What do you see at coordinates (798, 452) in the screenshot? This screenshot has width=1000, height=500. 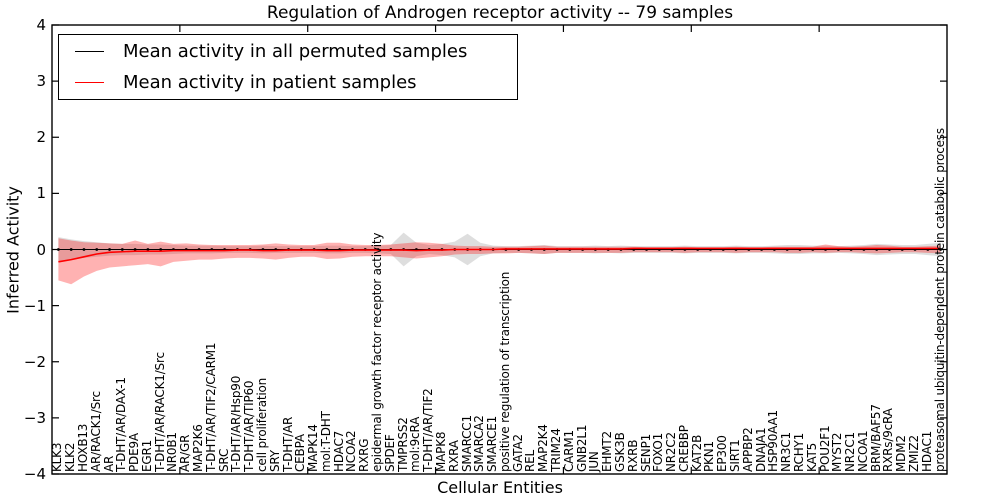 I see `x-tick-label: RCHY1` at bounding box center [798, 452].